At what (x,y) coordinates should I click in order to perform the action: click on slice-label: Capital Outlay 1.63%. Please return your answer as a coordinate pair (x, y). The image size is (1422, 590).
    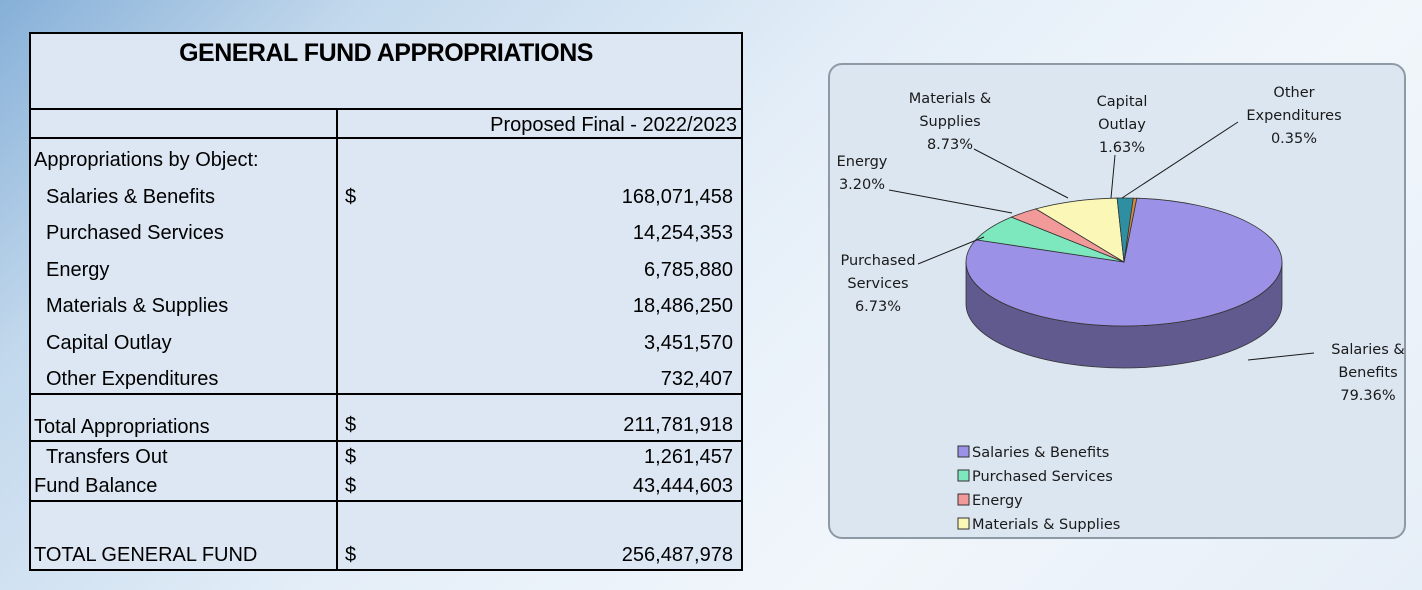
    Looking at the image, I should click on (1122, 125).